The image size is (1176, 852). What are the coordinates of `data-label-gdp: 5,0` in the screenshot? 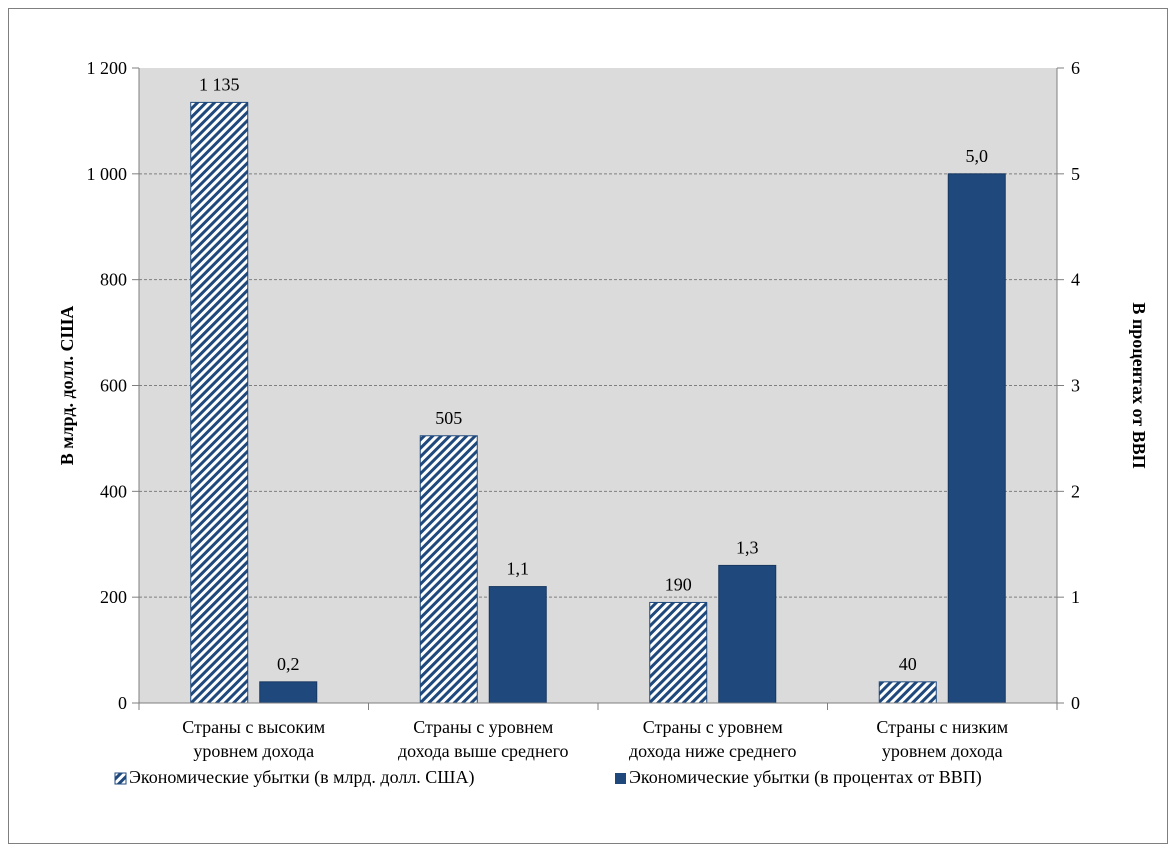 It's located at (977, 156).